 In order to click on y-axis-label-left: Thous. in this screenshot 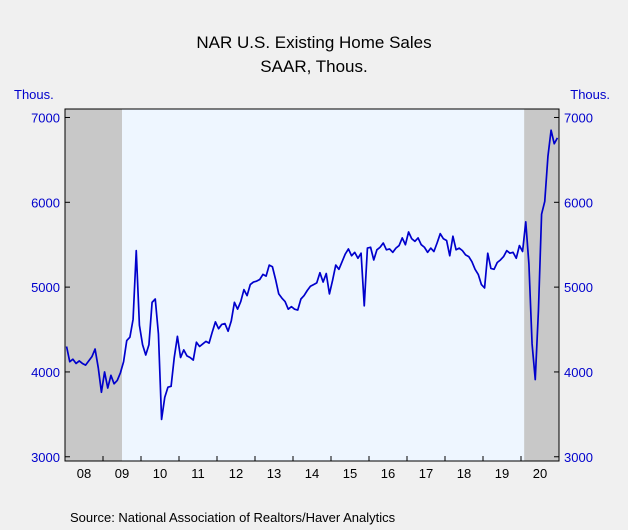, I will do `click(34, 94)`.